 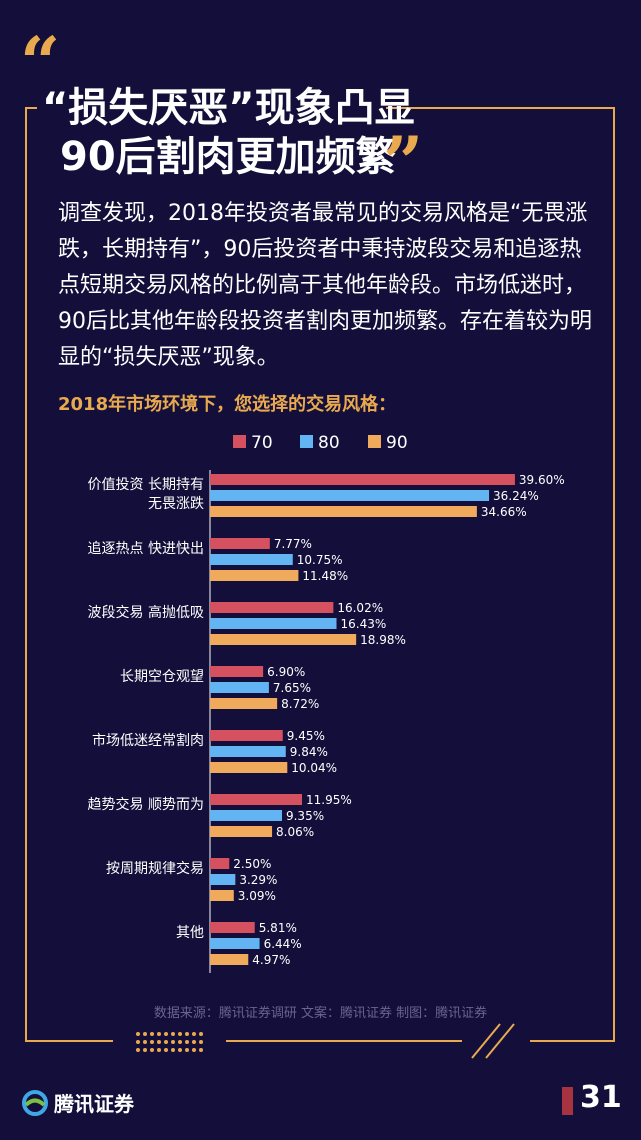 What do you see at coordinates (542, 480) in the screenshot?
I see `data-label-70-0: 39.60%` at bounding box center [542, 480].